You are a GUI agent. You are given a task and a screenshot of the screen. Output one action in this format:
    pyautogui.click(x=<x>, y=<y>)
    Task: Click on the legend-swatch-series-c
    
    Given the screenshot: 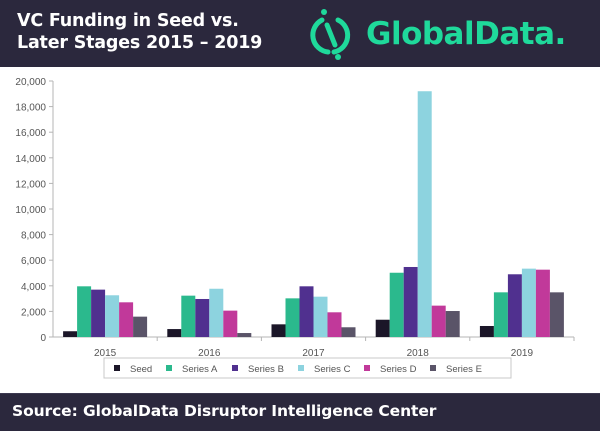 What is the action you would take?
    pyautogui.click(x=301, y=368)
    